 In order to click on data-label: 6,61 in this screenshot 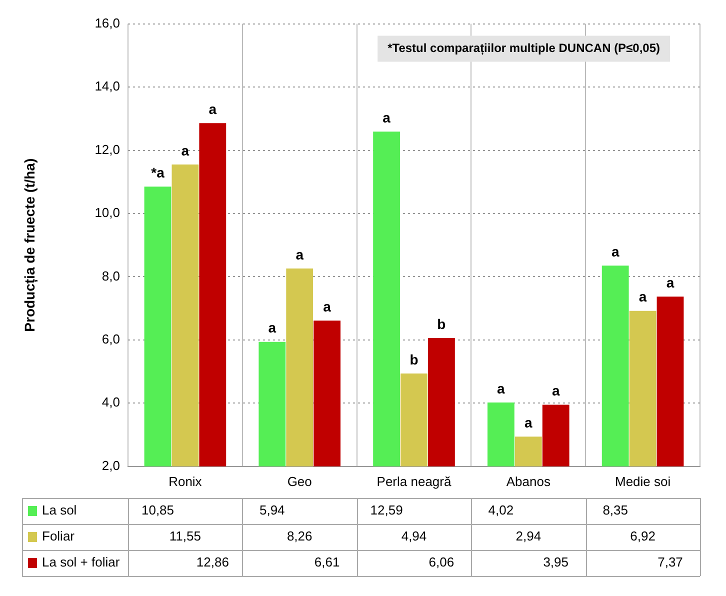, I will do `click(327, 562)`.